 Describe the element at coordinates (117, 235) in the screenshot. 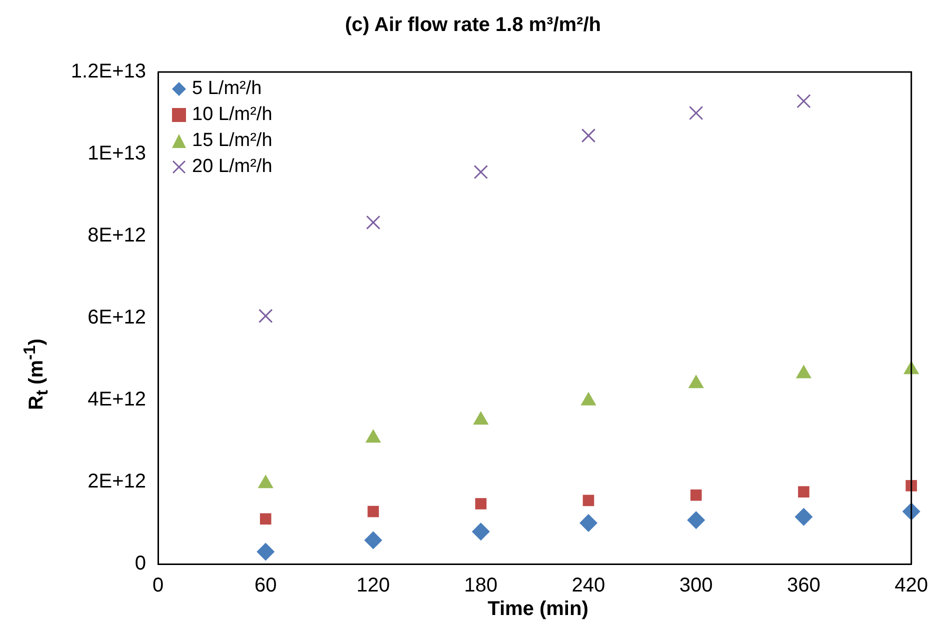

I see `y-tick-label: 8E+12` at that location.